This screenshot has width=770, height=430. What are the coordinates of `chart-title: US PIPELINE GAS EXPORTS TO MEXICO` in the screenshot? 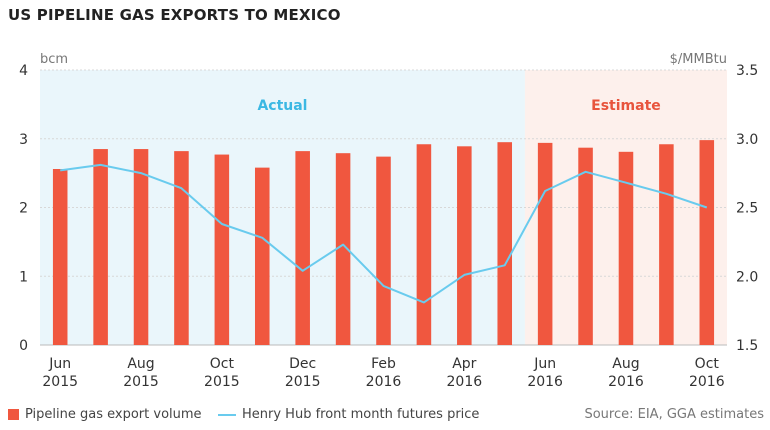 It's located at (174, 15).